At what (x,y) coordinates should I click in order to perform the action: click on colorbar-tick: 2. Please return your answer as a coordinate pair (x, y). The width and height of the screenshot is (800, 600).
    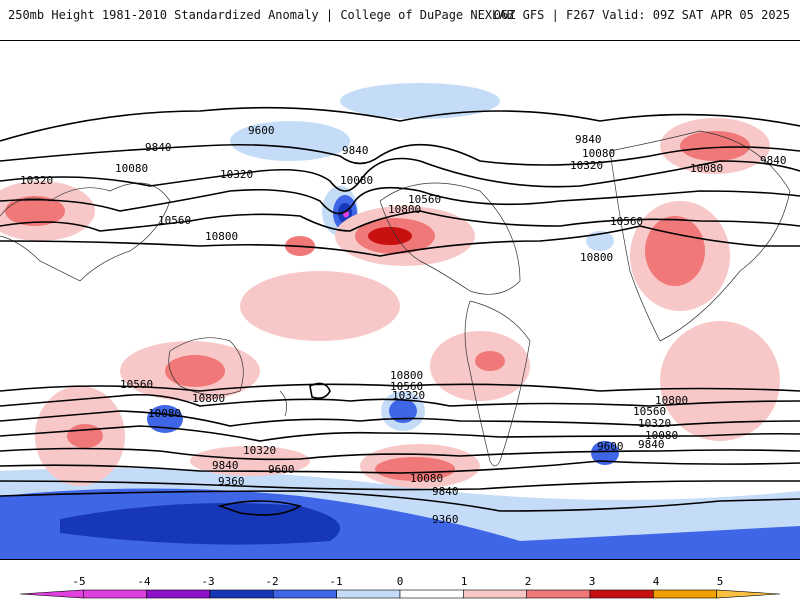
    Looking at the image, I should click on (528, 581).